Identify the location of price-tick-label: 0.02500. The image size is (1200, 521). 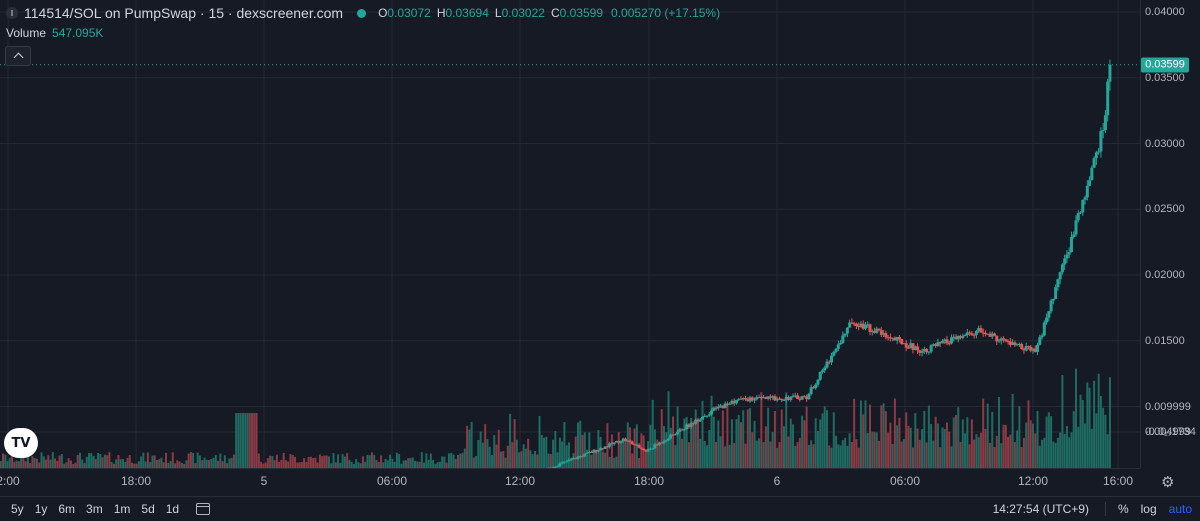
(1165, 209).